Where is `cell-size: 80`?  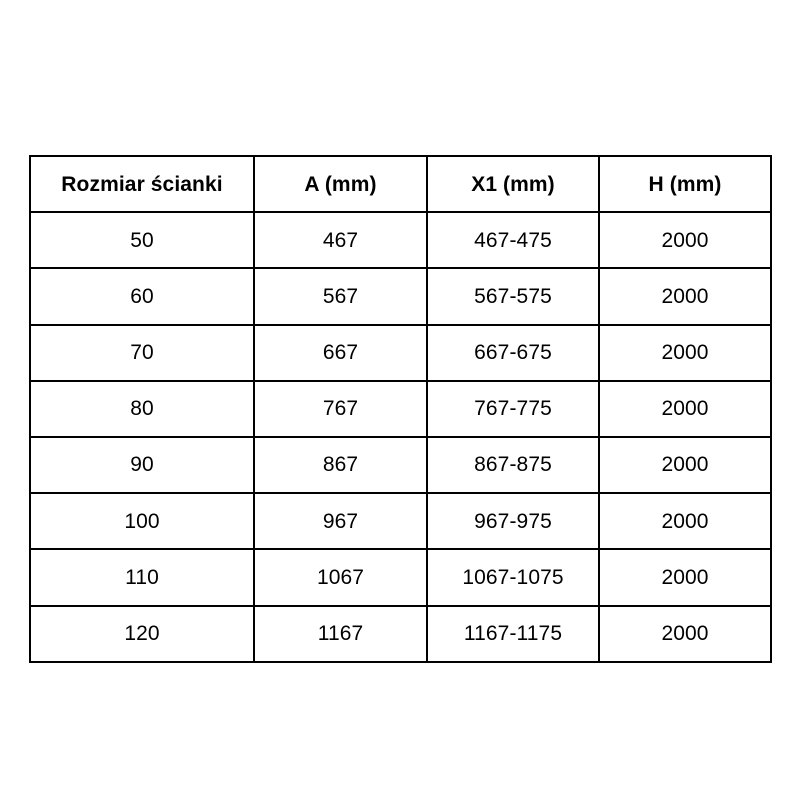 cell-size: 80 is located at coordinates (142, 408).